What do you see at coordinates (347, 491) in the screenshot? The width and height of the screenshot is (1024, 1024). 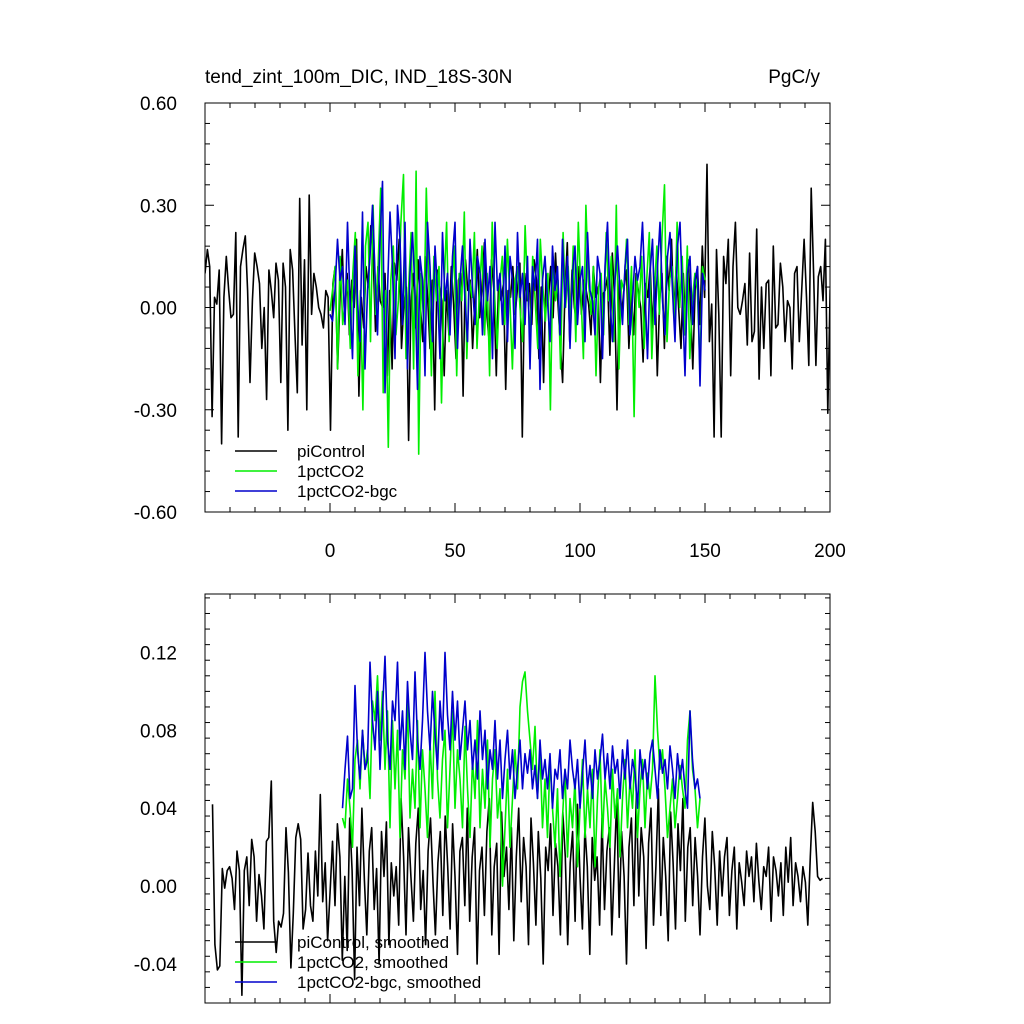 I see `top-legend-label: 1pctCO2-bgc` at bounding box center [347, 491].